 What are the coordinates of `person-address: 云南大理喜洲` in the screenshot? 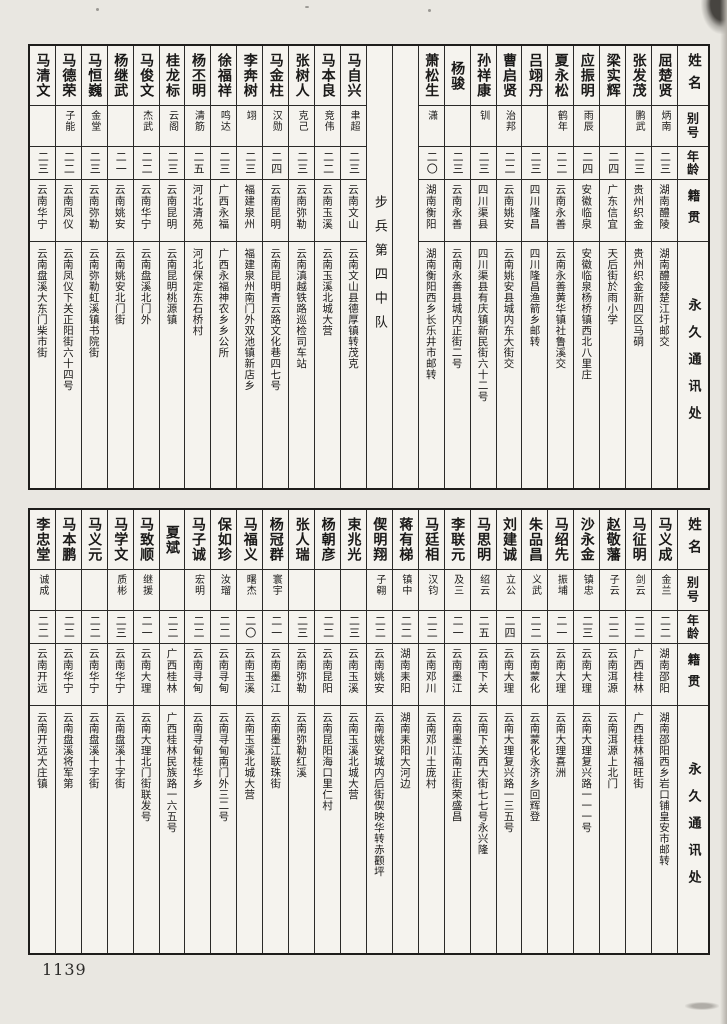 It's located at (560, 745).